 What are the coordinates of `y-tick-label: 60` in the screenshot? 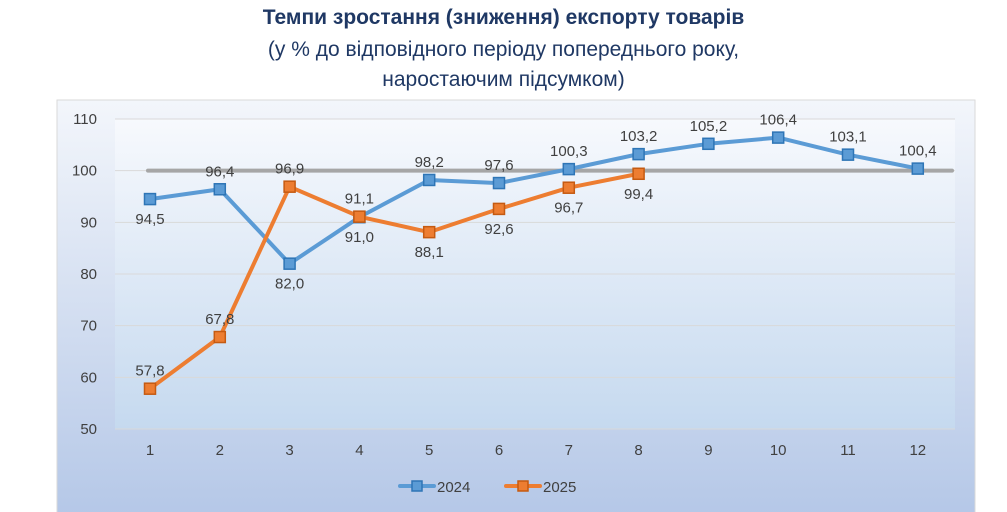 It's located at (88, 377).